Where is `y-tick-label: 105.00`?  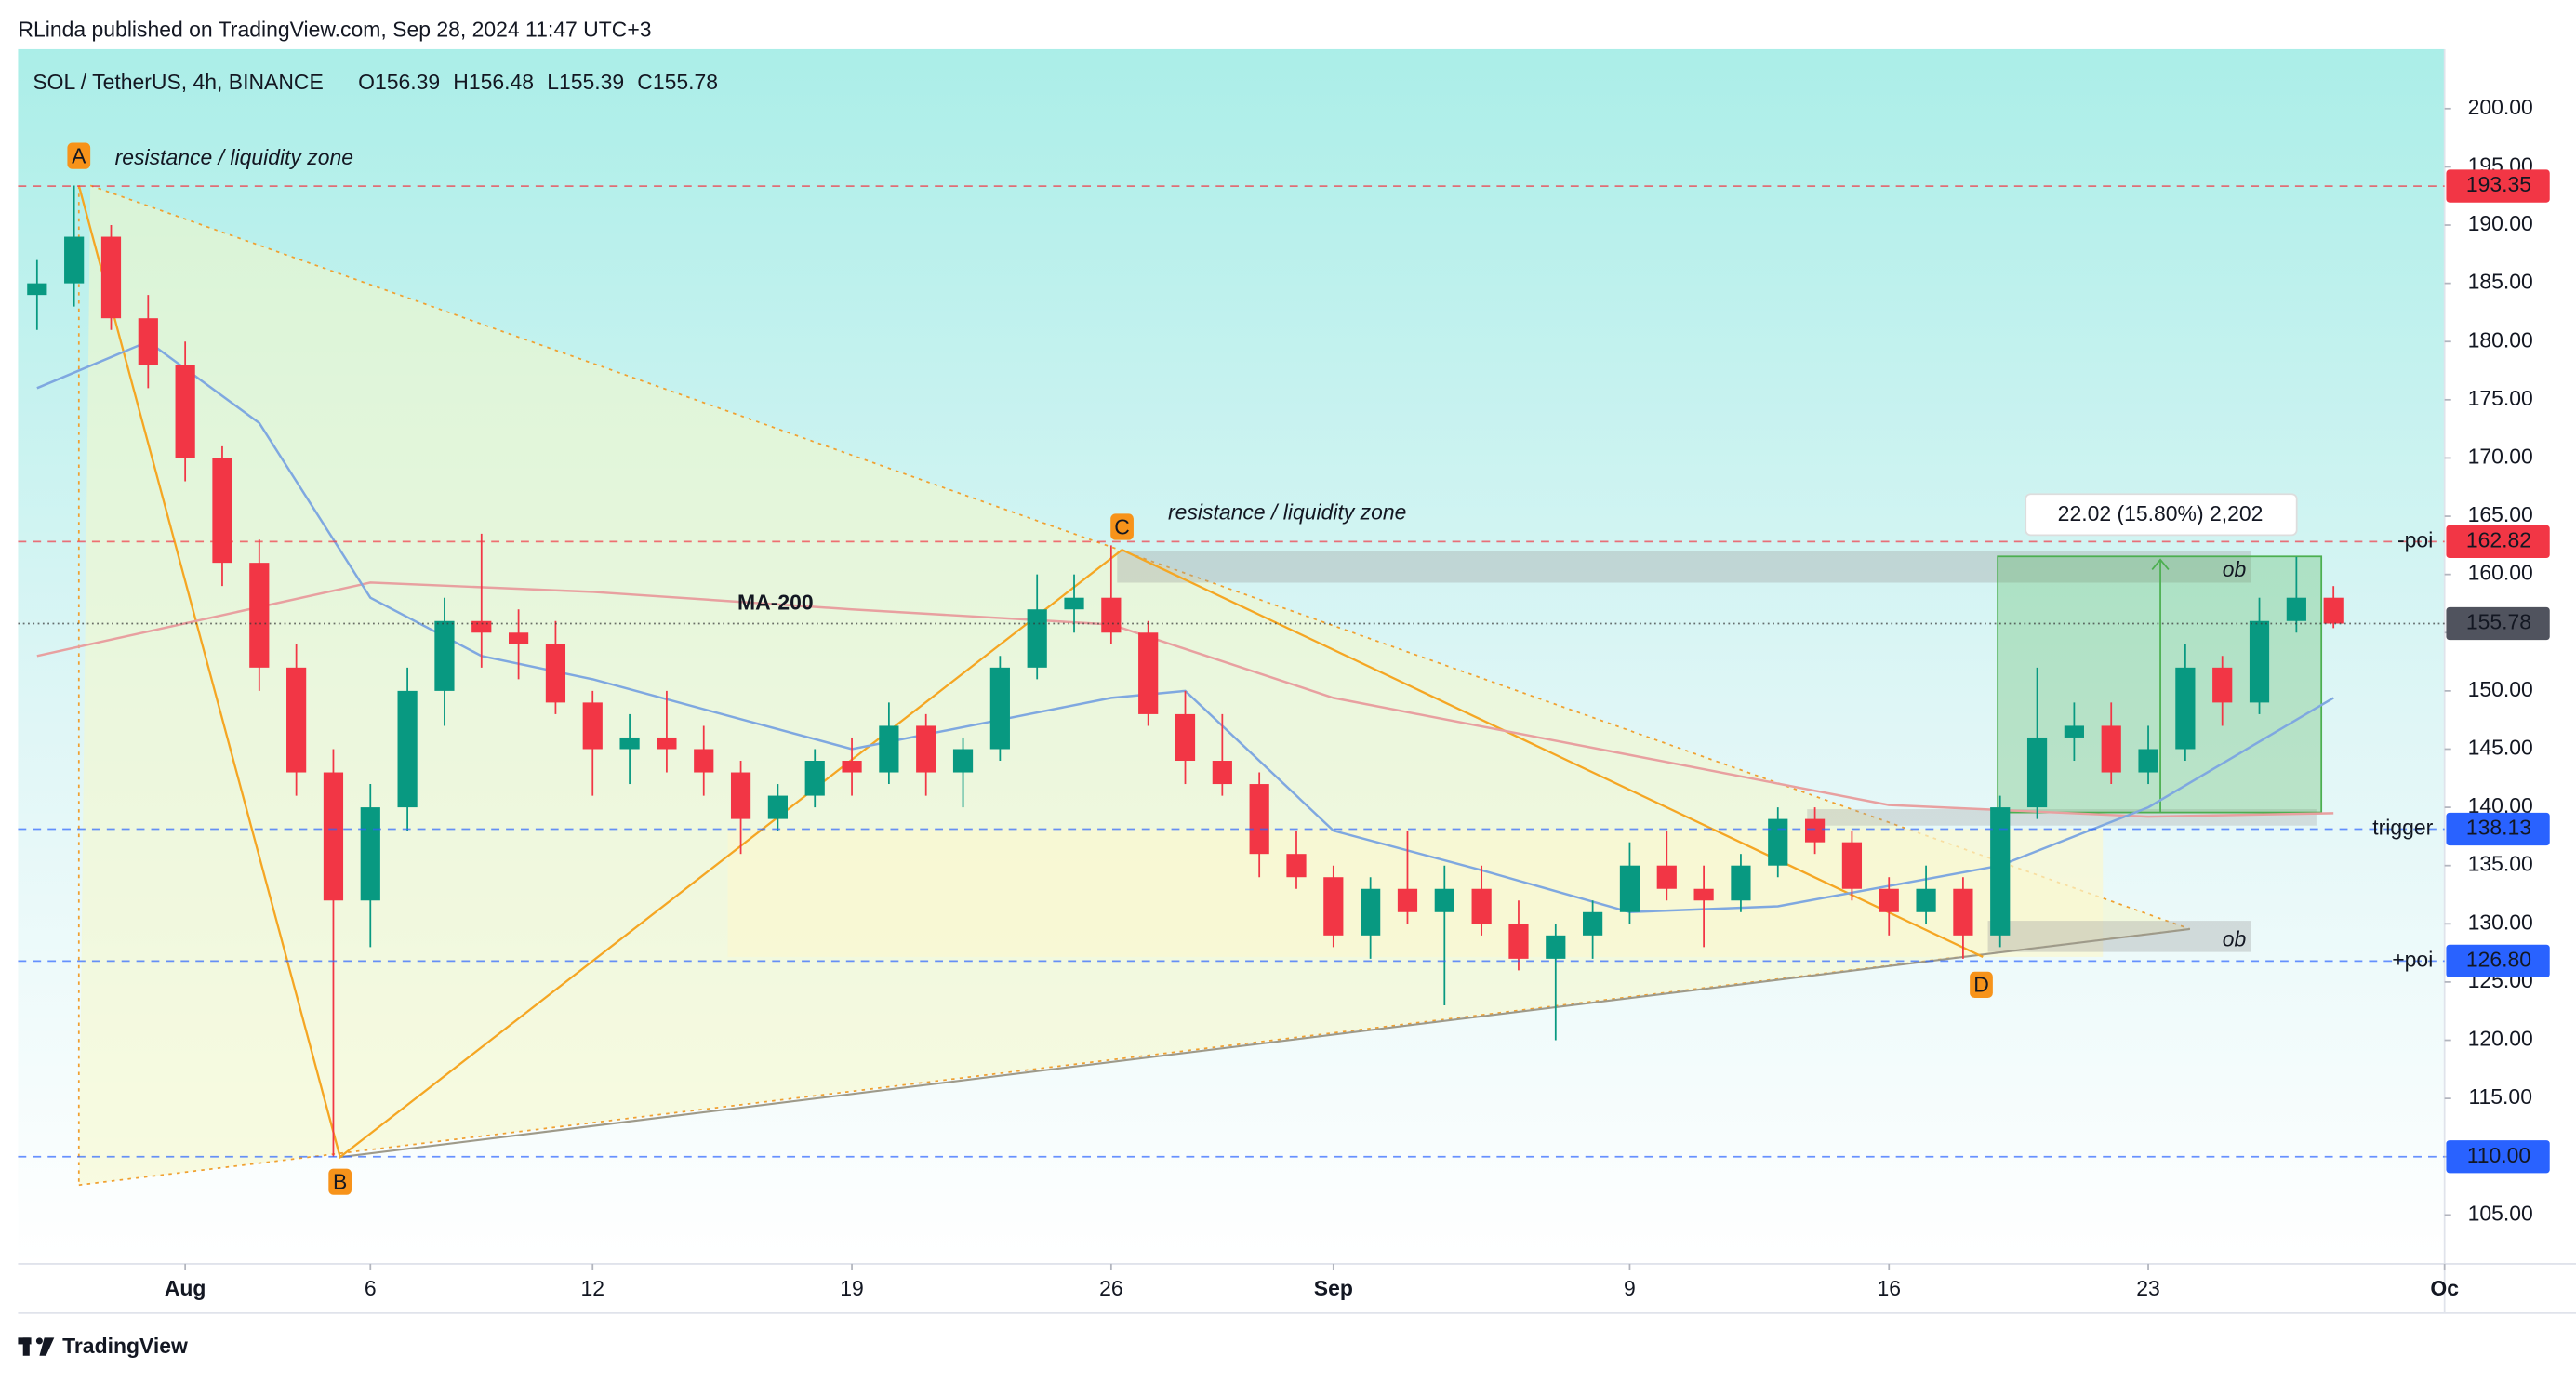
y-tick-label: 105.00 is located at coordinates (2500, 1213).